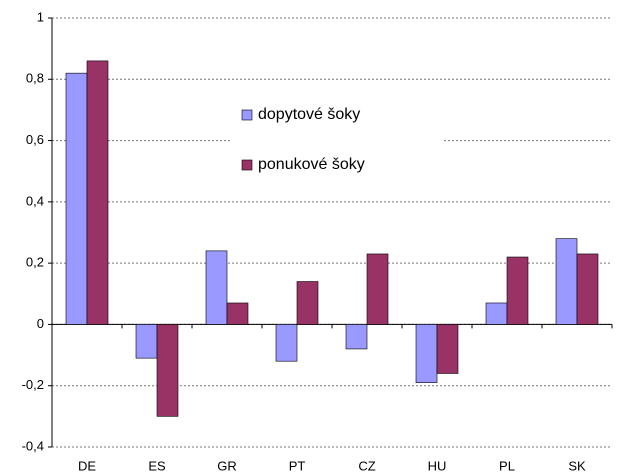 The height and width of the screenshot is (476, 623). Describe the element at coordinates (311, 164) in the screenshot. I see `legend-label: ponukové šoky` at that location.